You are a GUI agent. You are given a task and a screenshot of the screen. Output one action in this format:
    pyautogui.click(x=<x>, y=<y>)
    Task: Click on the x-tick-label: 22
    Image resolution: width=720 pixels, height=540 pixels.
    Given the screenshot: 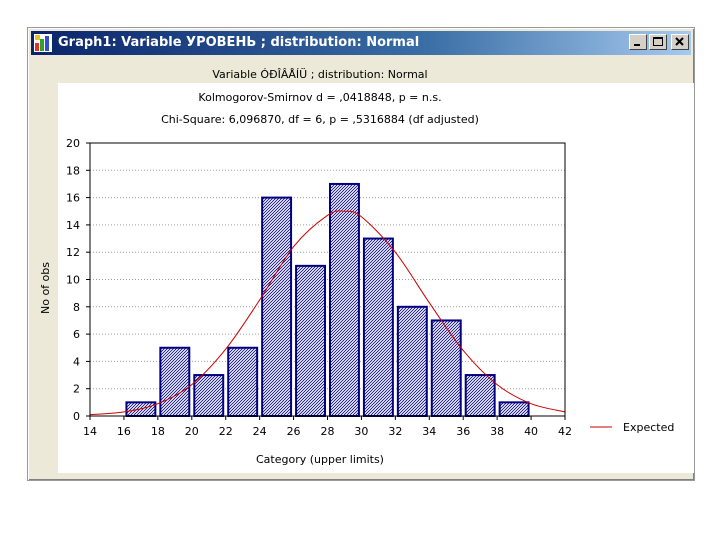 What is the action you would take?
    pyautogui.click(x=226, y=431)
    